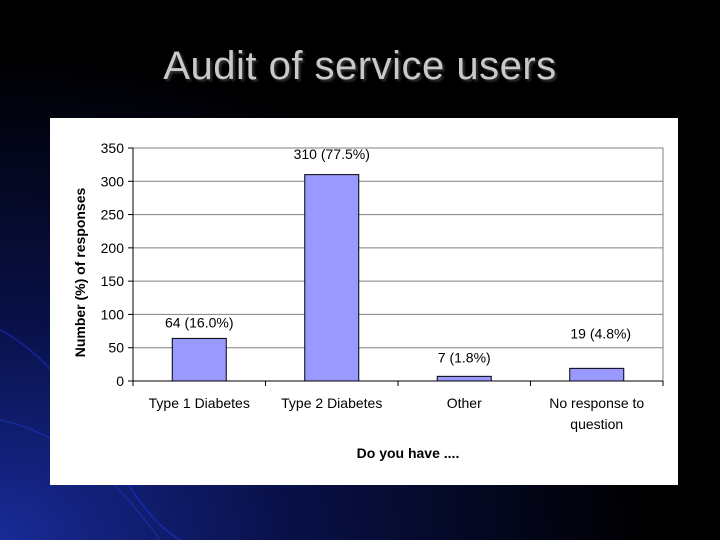 Image resolution: width=720 pixels, height=540 pixels. I want to click on x-tick-label-line: Type 2 Diabetes, so click(331, 403).